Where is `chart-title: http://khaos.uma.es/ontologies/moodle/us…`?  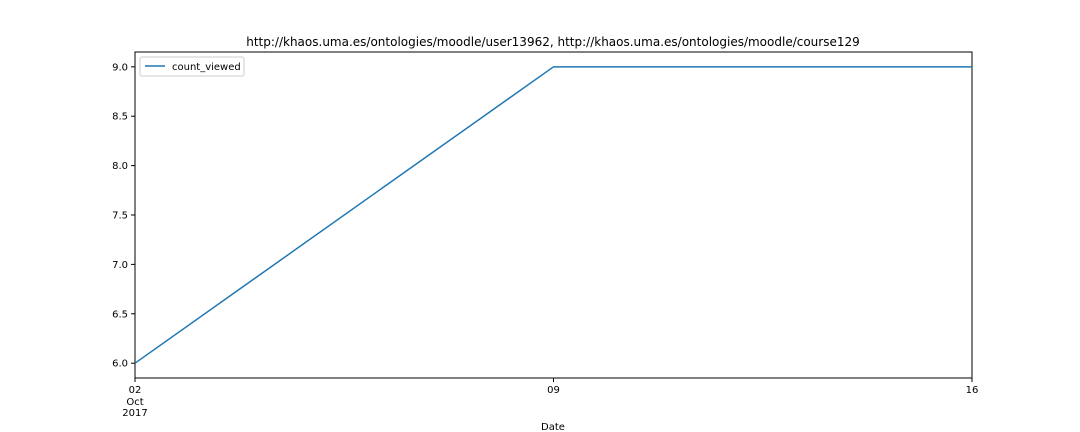 chart-title: http://khaos.uma.es/ontologies/moodle/us… is located at coordinates (553, 42).